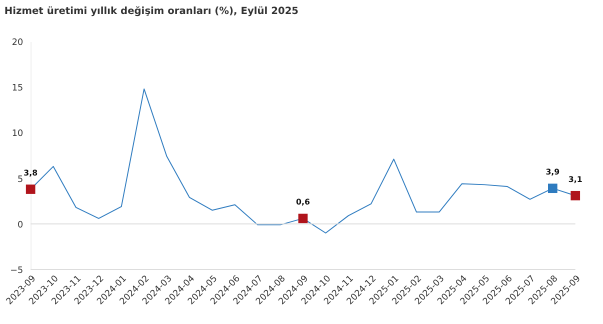 The width and height of the screenshot is (603, 324). Describe the element at coordinates (18, 89) in the screenshot. I see `y-tick-label: 15` at that location.